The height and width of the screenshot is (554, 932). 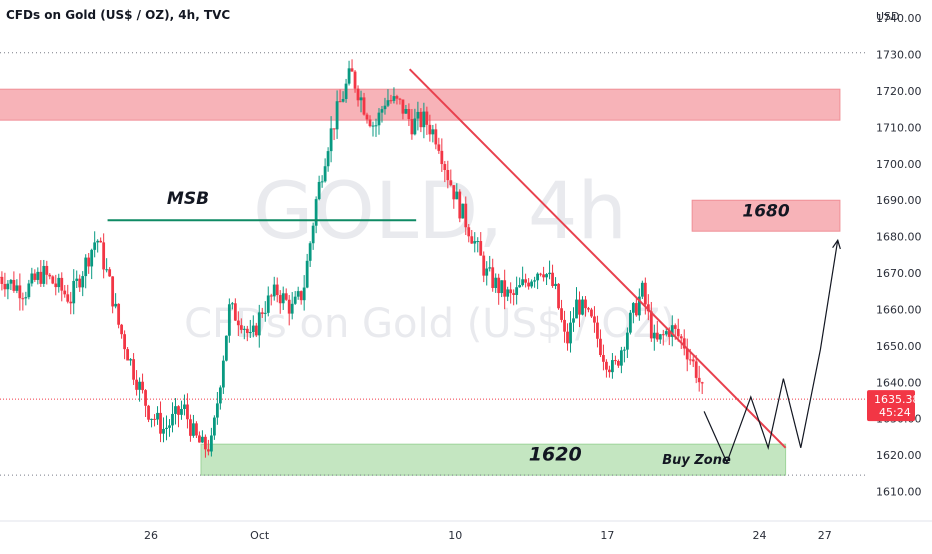 I want to click on x-tick-label: Oct, so click(x=260, y=535).